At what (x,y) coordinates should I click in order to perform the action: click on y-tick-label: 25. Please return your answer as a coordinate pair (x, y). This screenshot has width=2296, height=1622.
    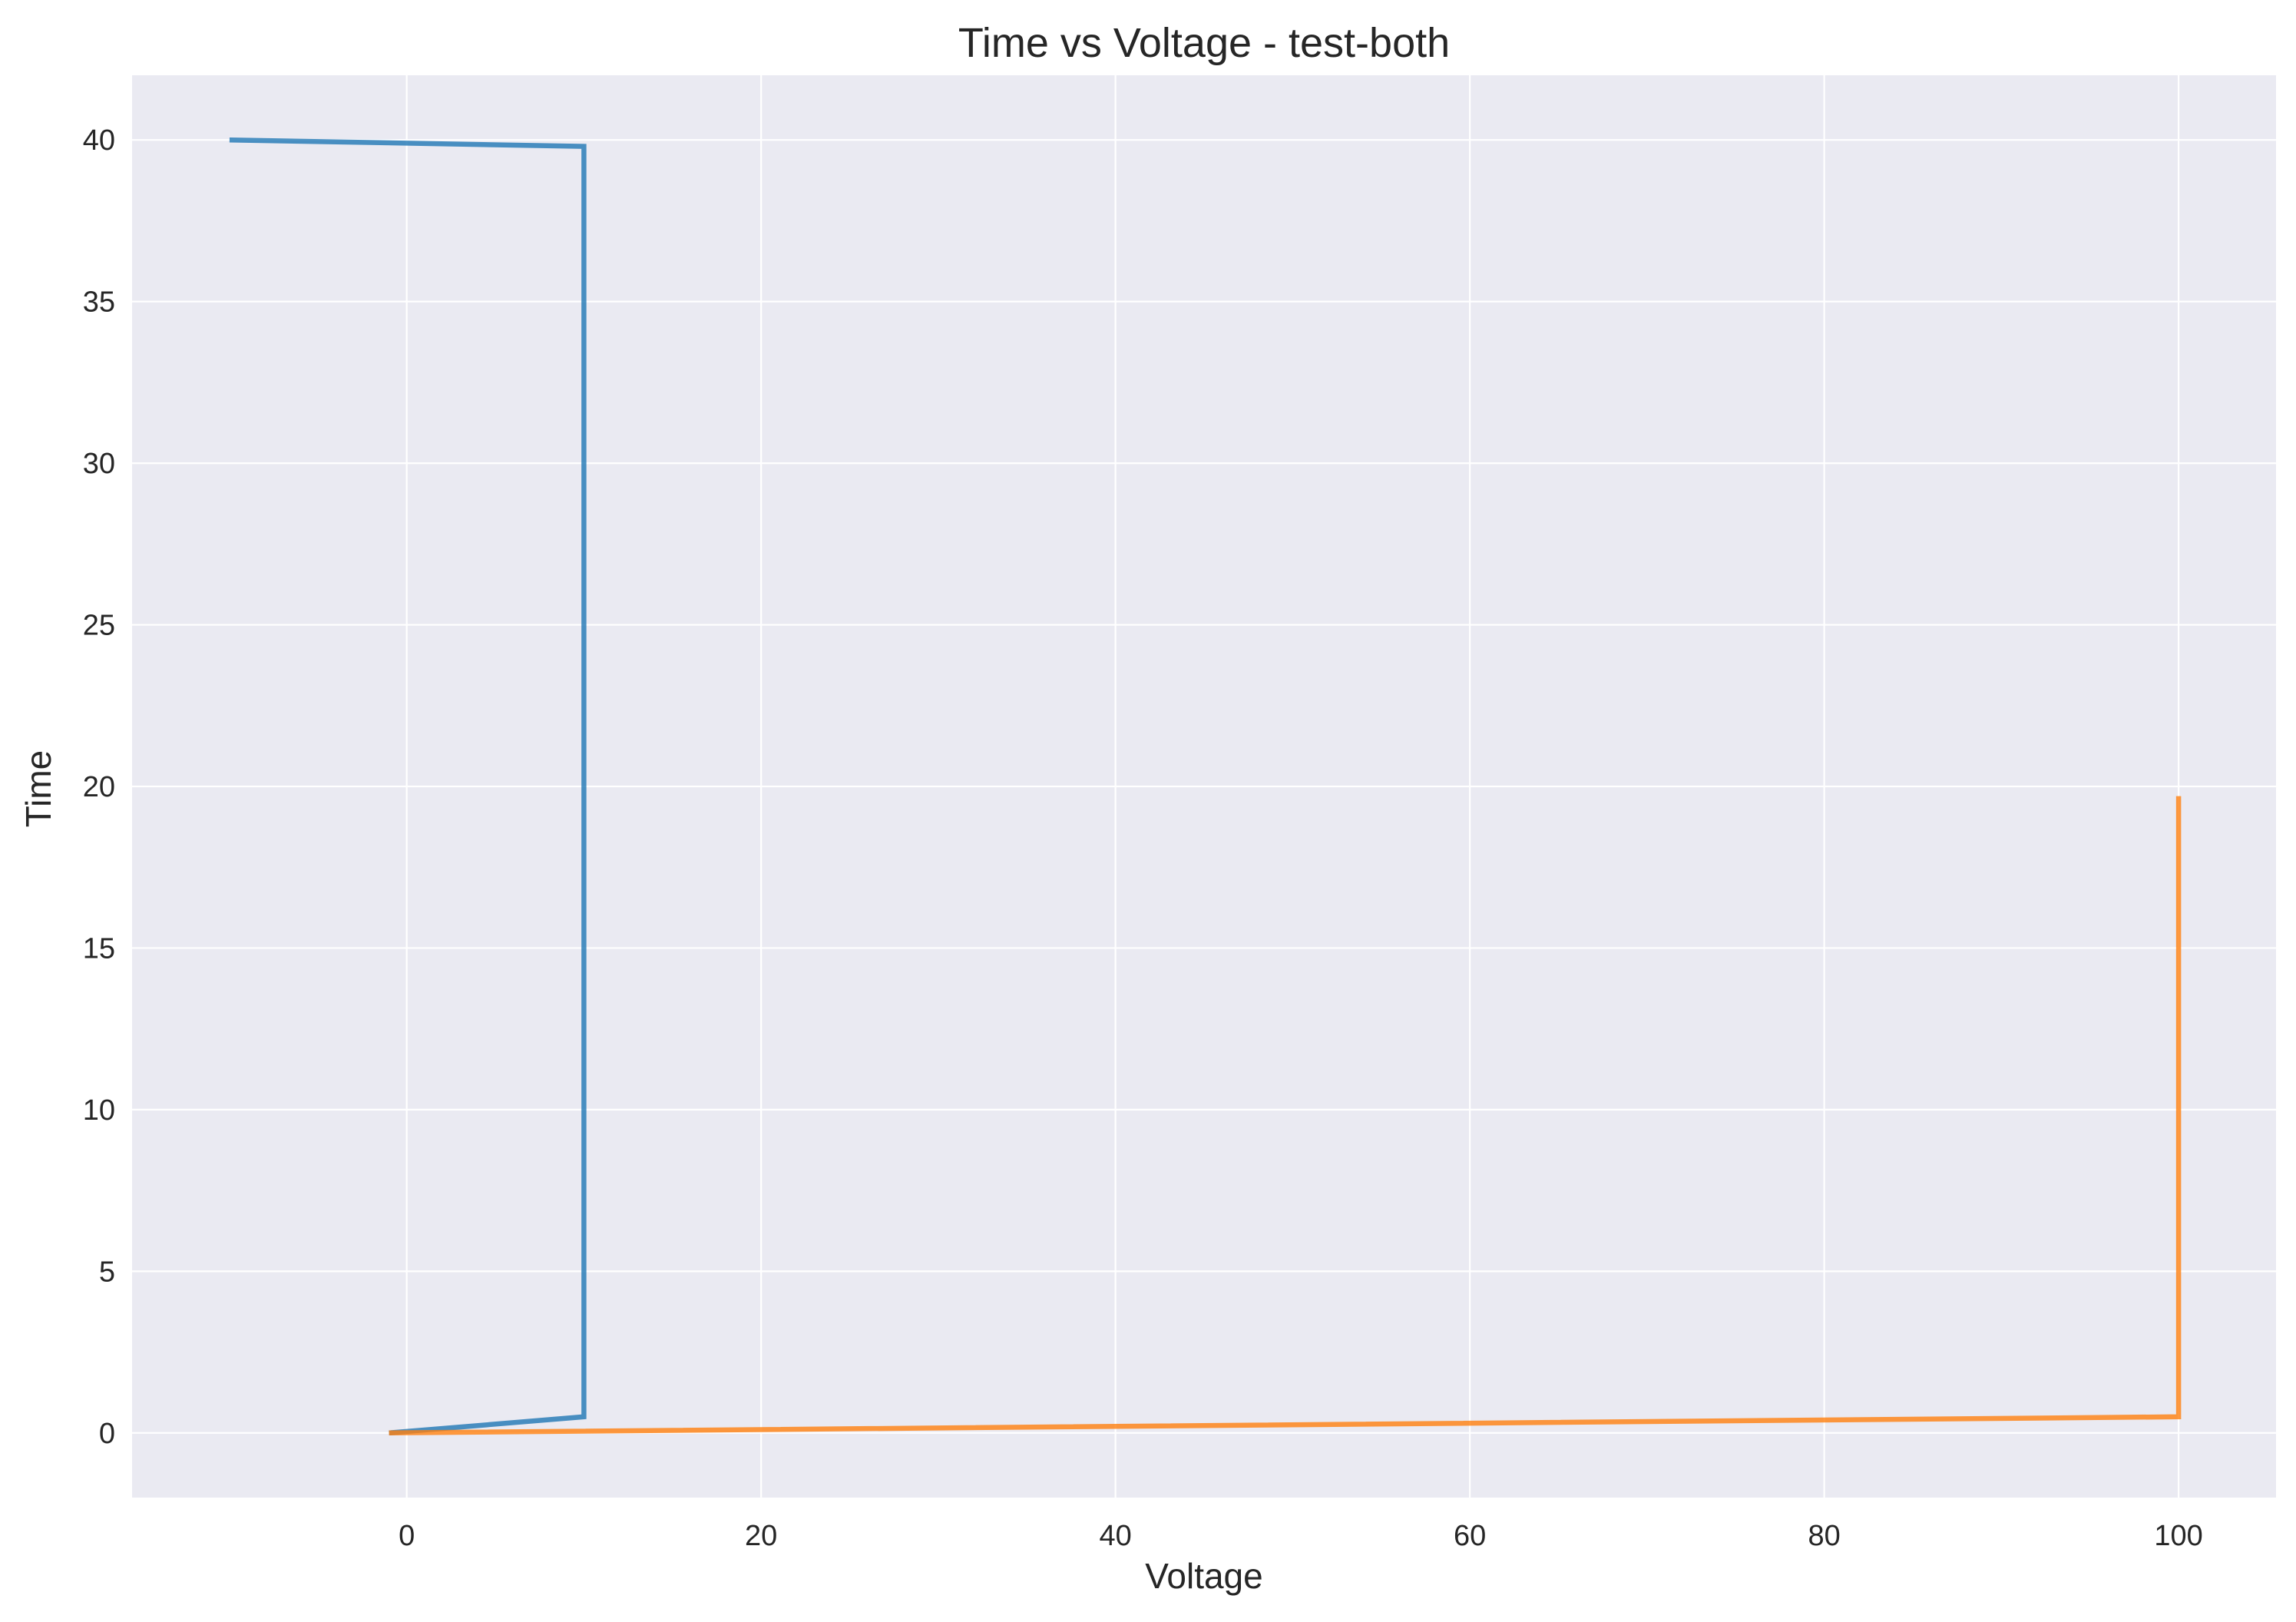
    Looking at the image, I should click on (99, 626).